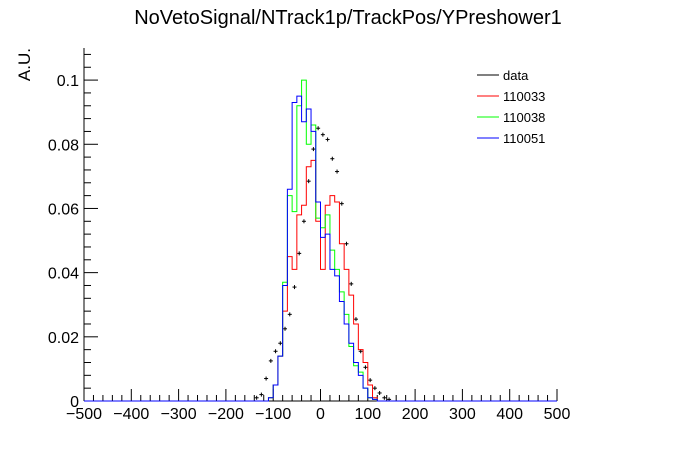 This screenshot has height=472, width=696. Describe the element at coordinates (226, 414) in the screenshot. I see `x-tick-label: −200` at that location.